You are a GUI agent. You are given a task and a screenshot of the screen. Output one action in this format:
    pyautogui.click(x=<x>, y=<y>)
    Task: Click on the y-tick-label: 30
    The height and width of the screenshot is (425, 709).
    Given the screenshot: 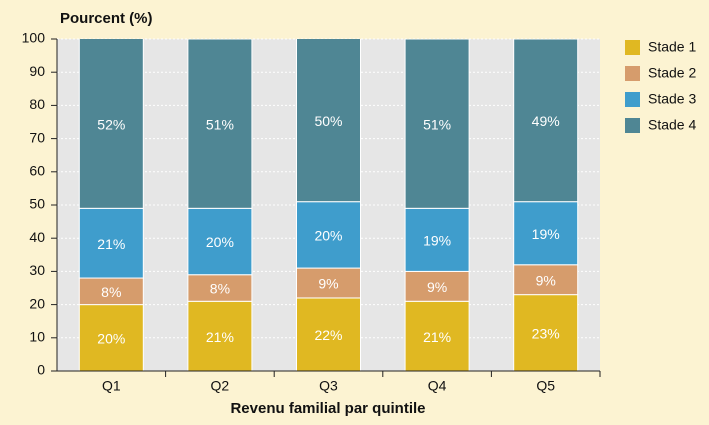 What is the action you would take?
    pyautogui.click(x=37, y=270)
    